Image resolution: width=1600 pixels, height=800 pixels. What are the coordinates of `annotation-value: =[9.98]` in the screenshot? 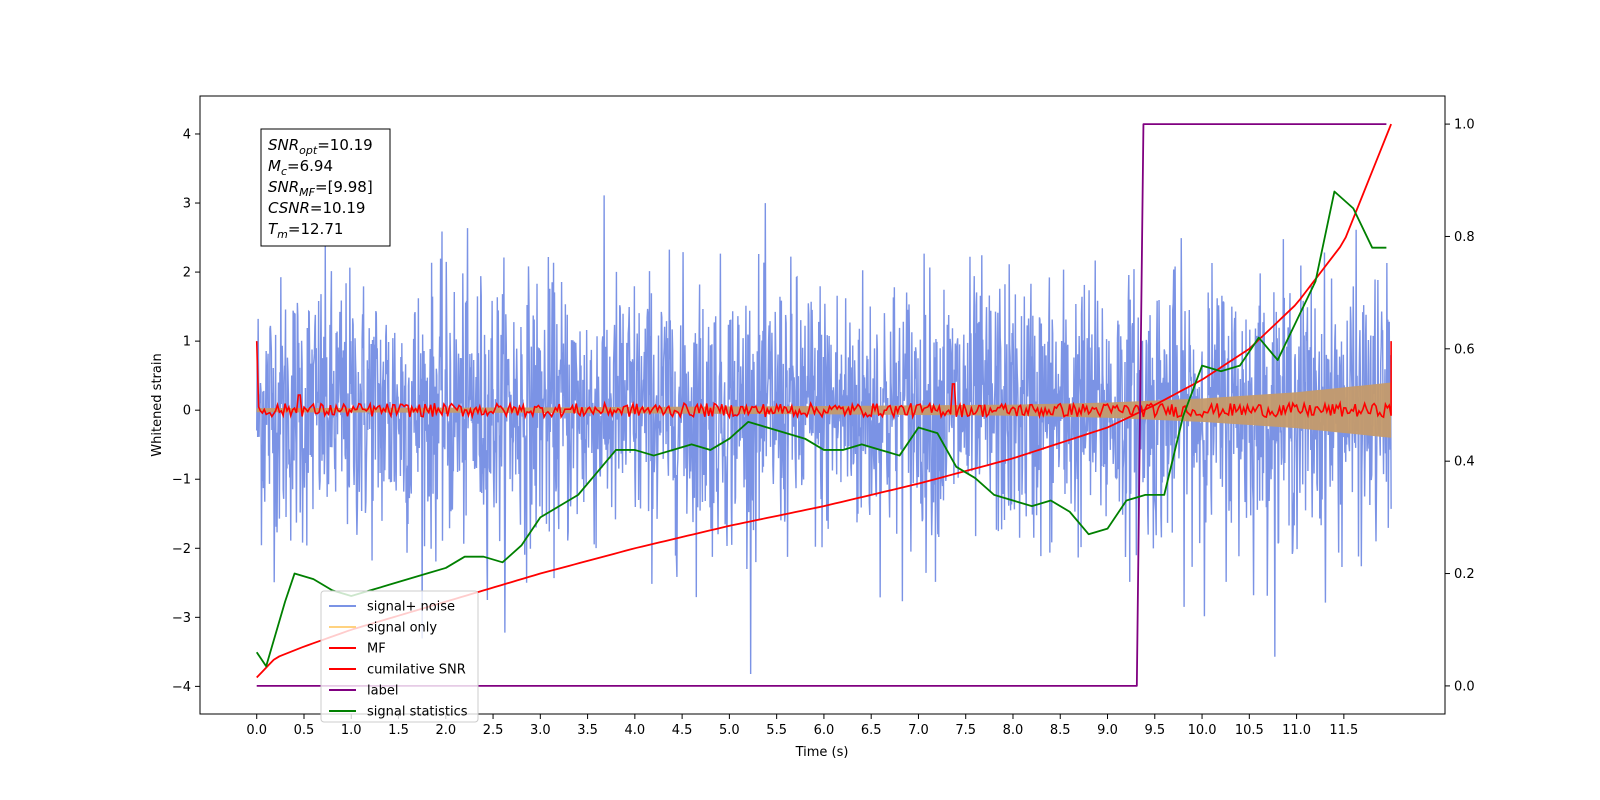 It's located at (344, 187).